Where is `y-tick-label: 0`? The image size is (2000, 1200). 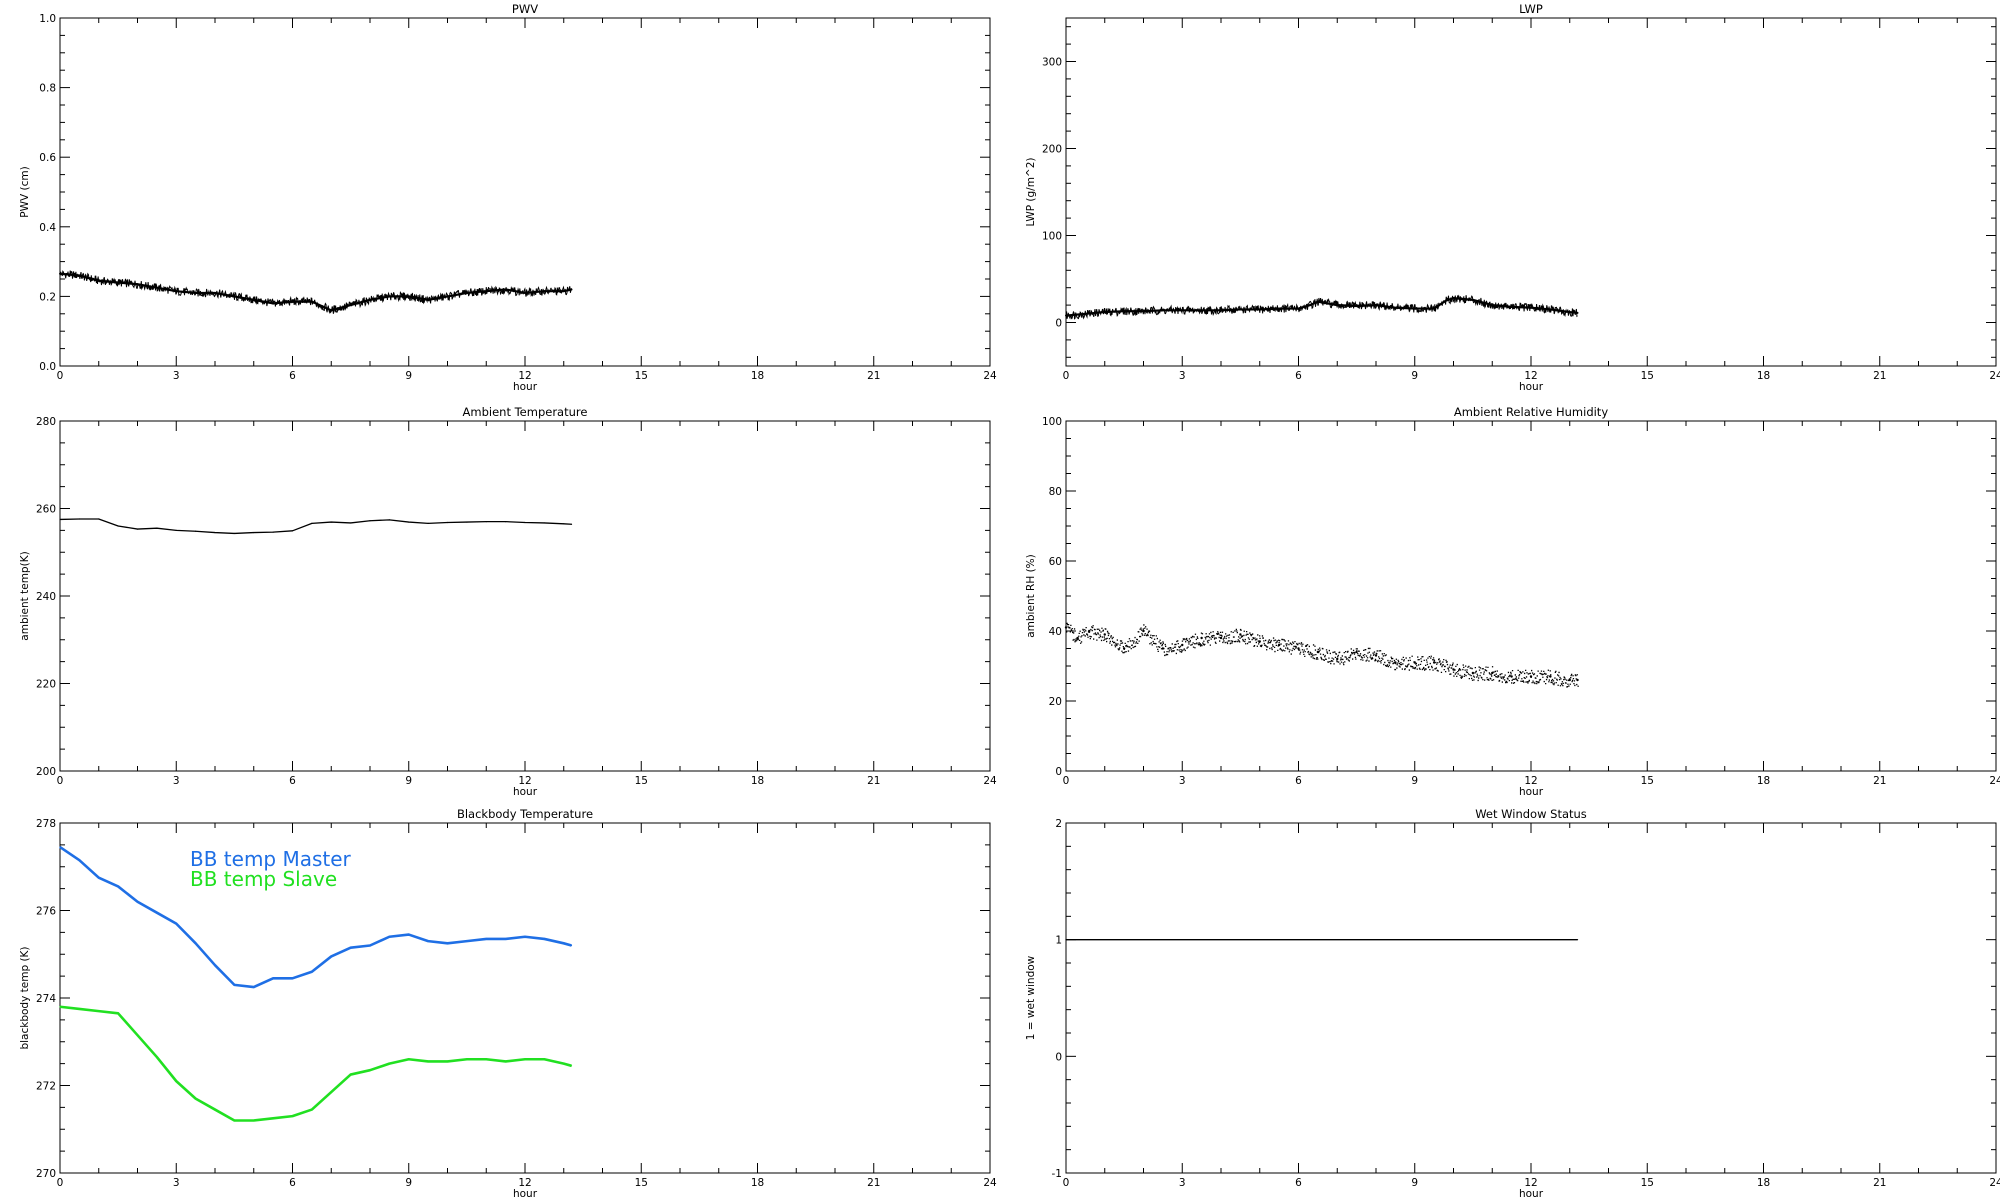 y-tick-label: 0 is located at coordinates (1058, 772).